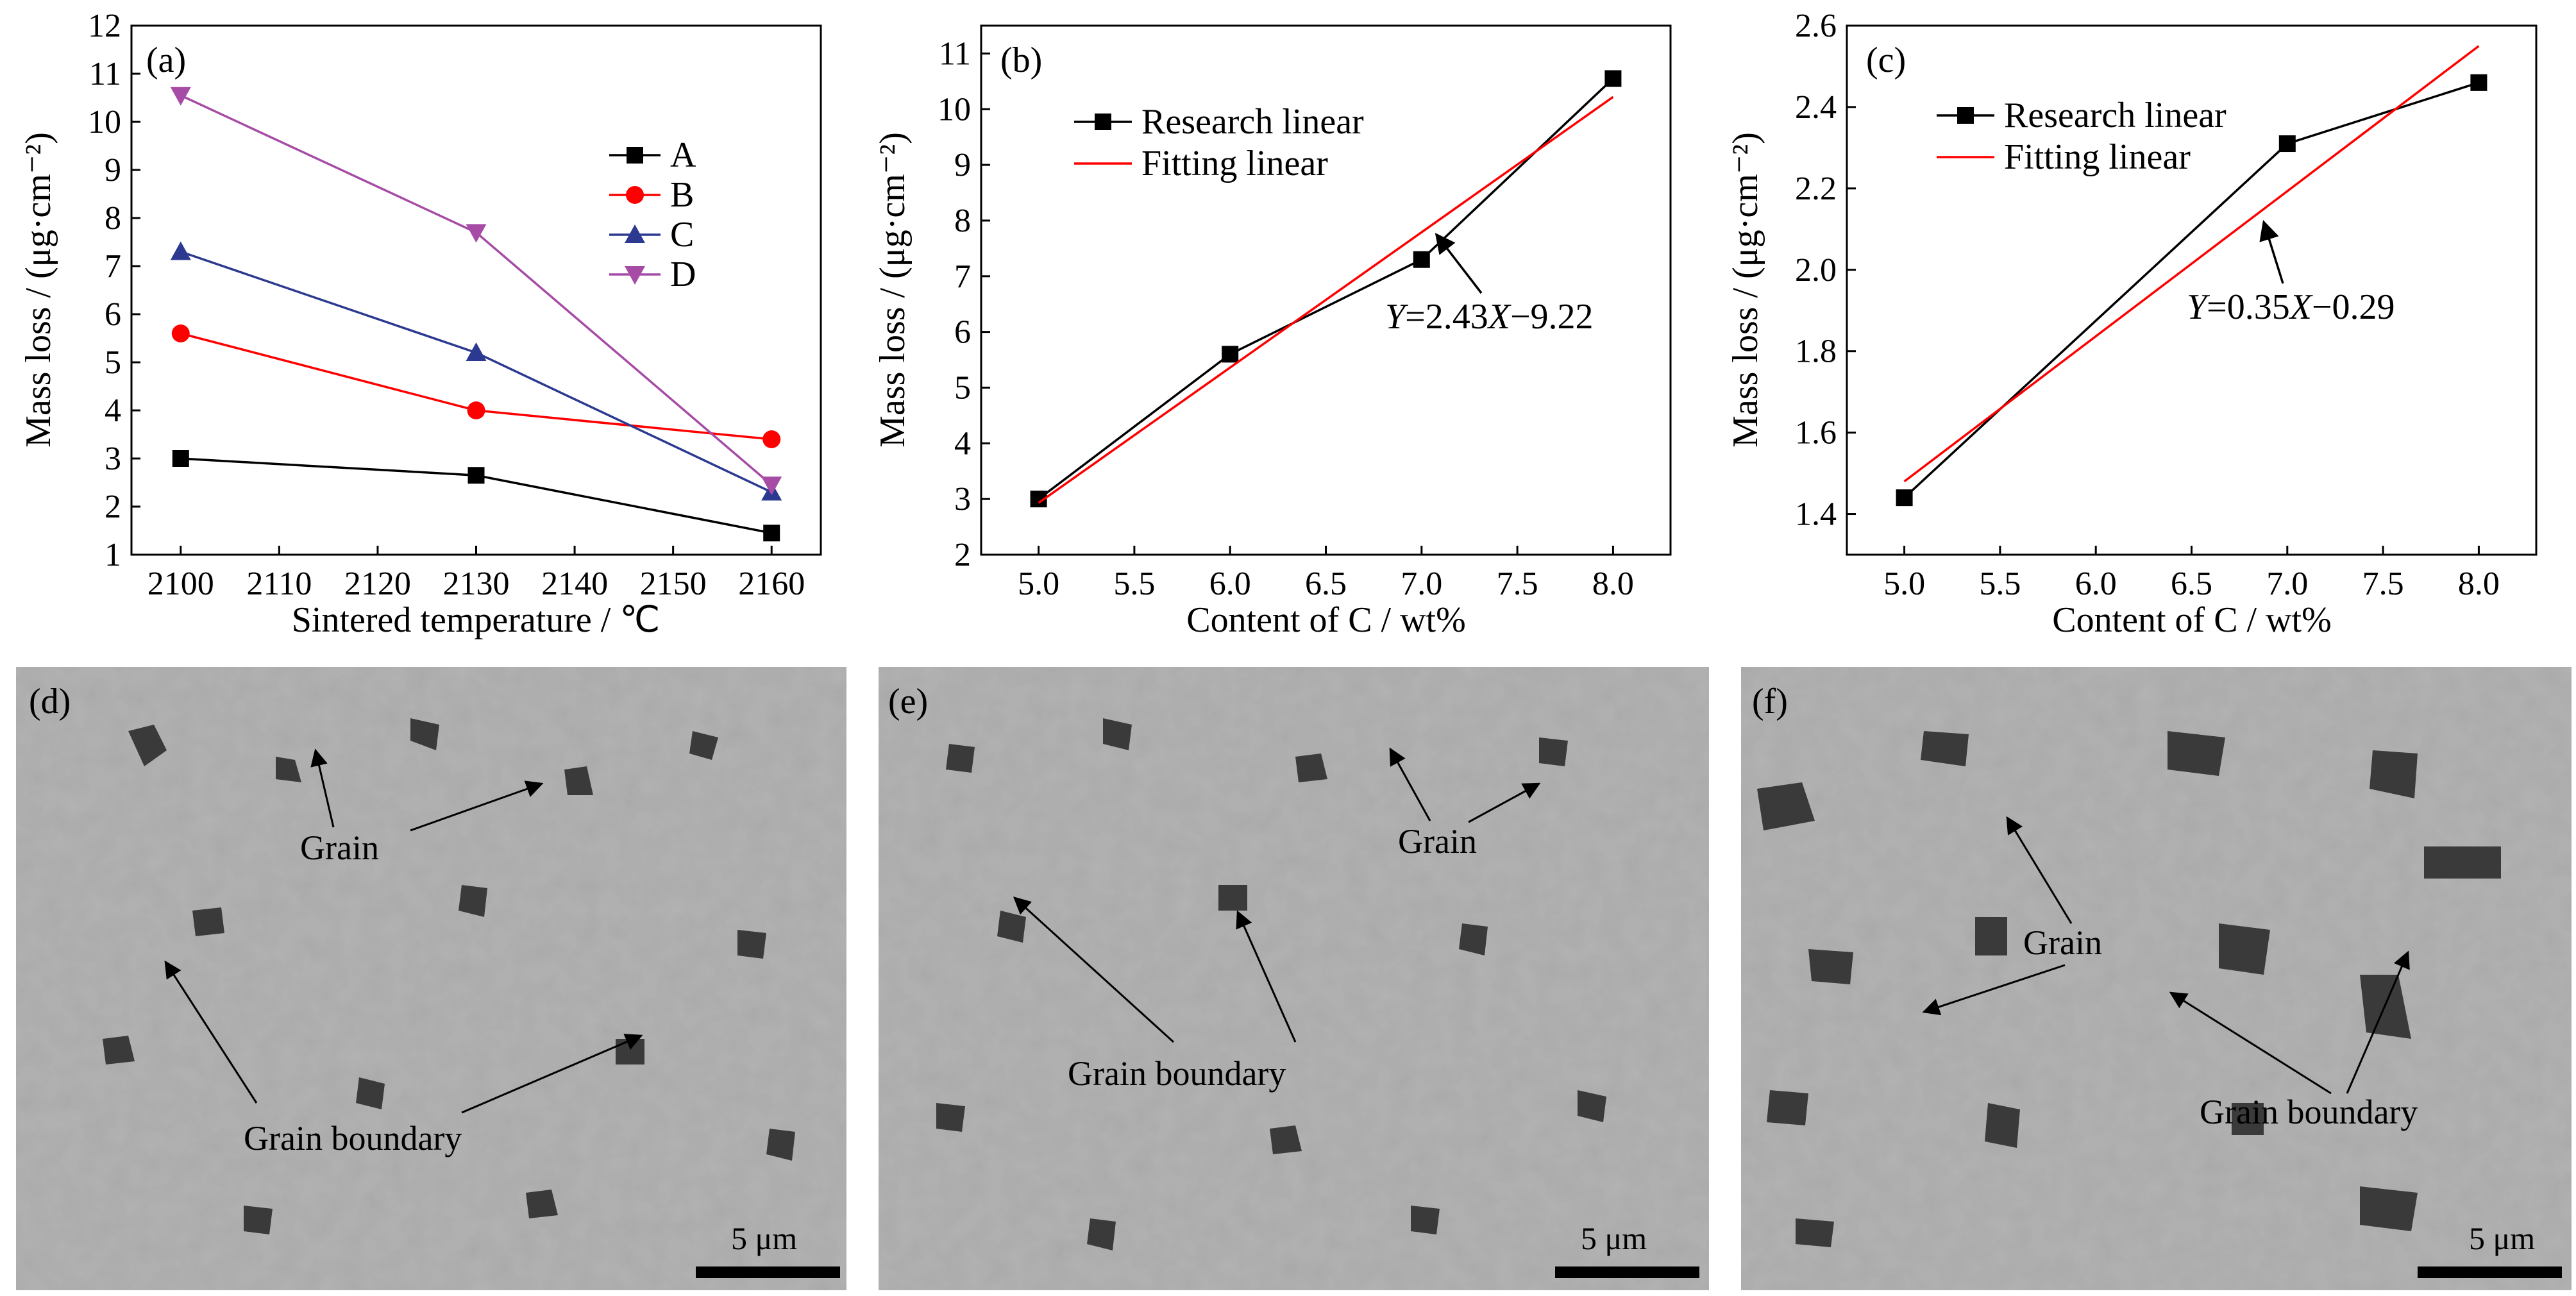 This screenshot has height=1296, width=2576. I want to click on y-tick-label: 5, so click(113, 362).